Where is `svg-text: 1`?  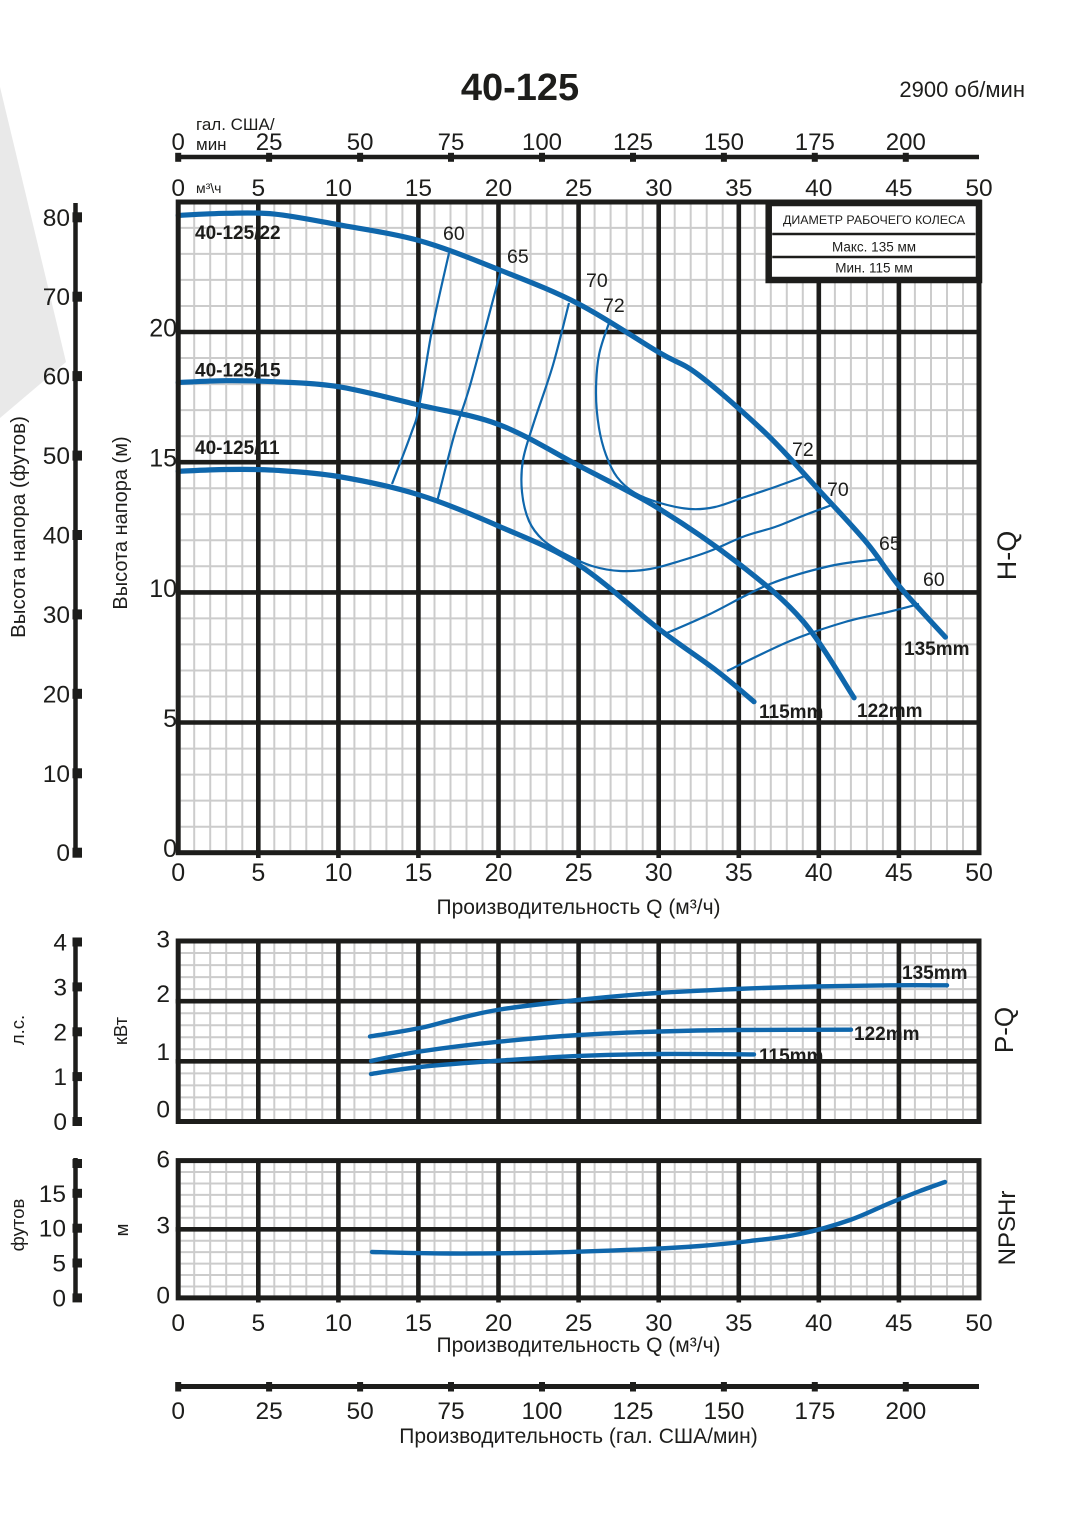
svg-text: 1 is located at coordinates (60, 1077).